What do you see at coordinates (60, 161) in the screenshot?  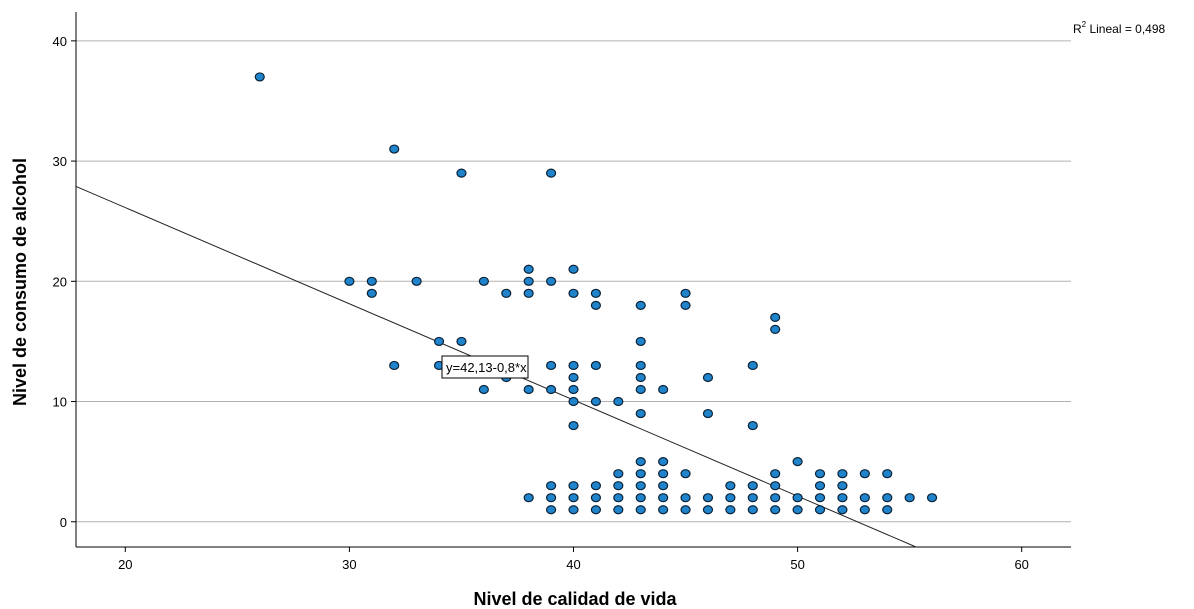 I see `y-tick-label: 30` at bounding box center [60, 161].